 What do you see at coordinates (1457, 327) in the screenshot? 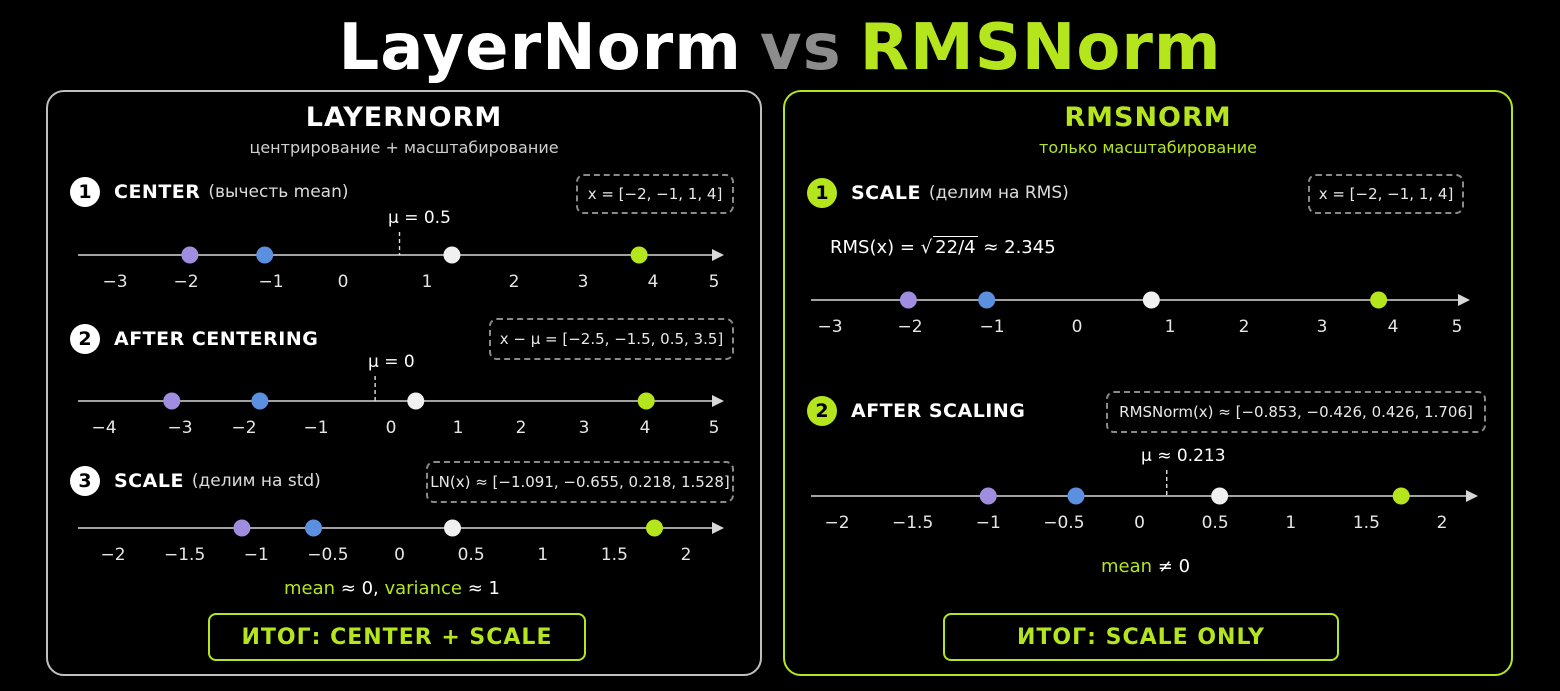
I see `rm1-tick-label: 5` at bounding box center [1457, 327].